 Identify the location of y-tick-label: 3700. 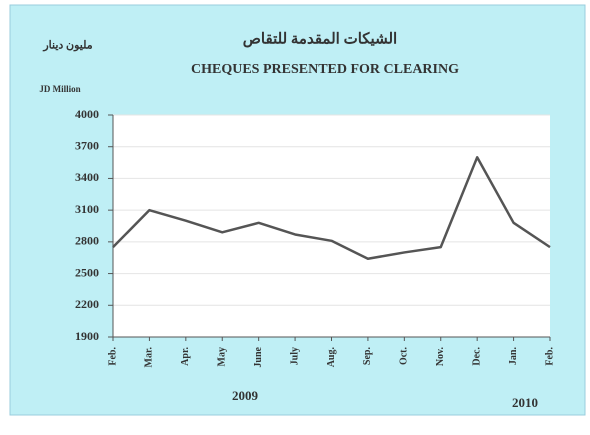
(87, 145).